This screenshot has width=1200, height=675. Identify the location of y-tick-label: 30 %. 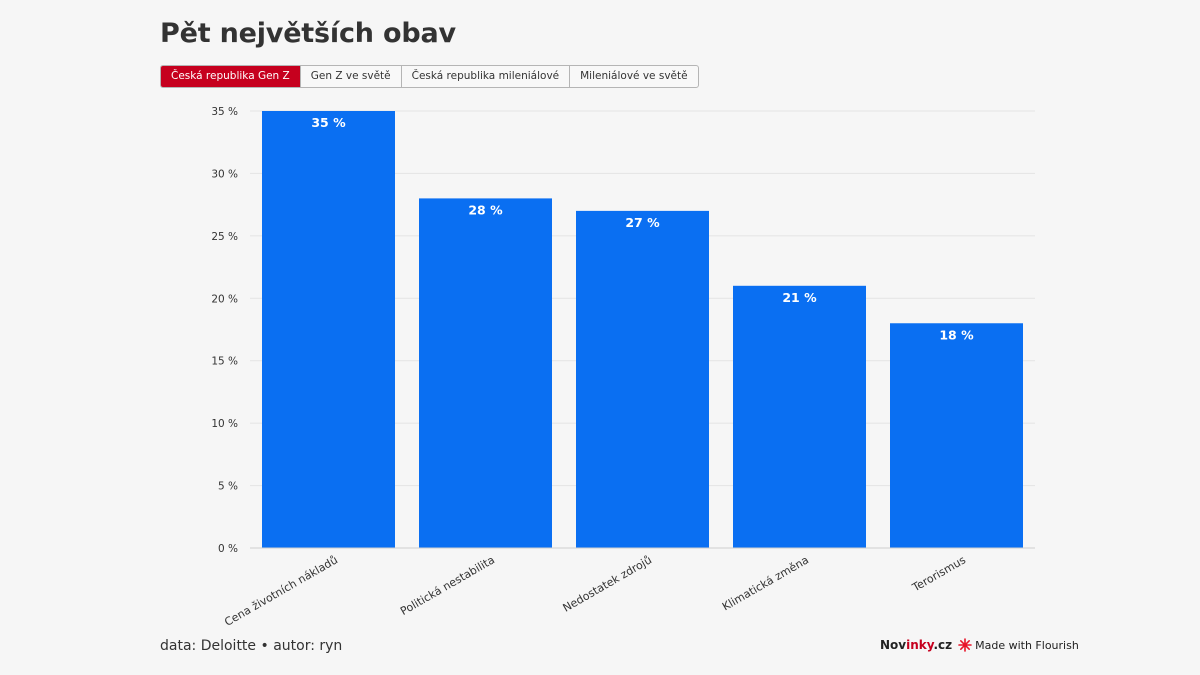
(224, 174).